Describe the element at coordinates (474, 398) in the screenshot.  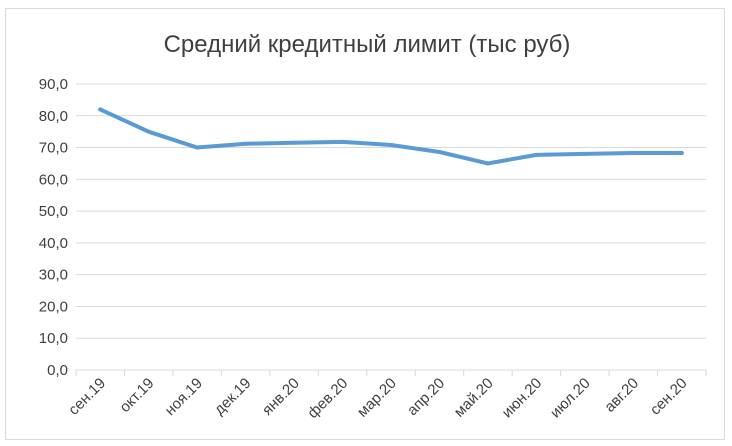
I see `x-tick-label: май.20` at that location.